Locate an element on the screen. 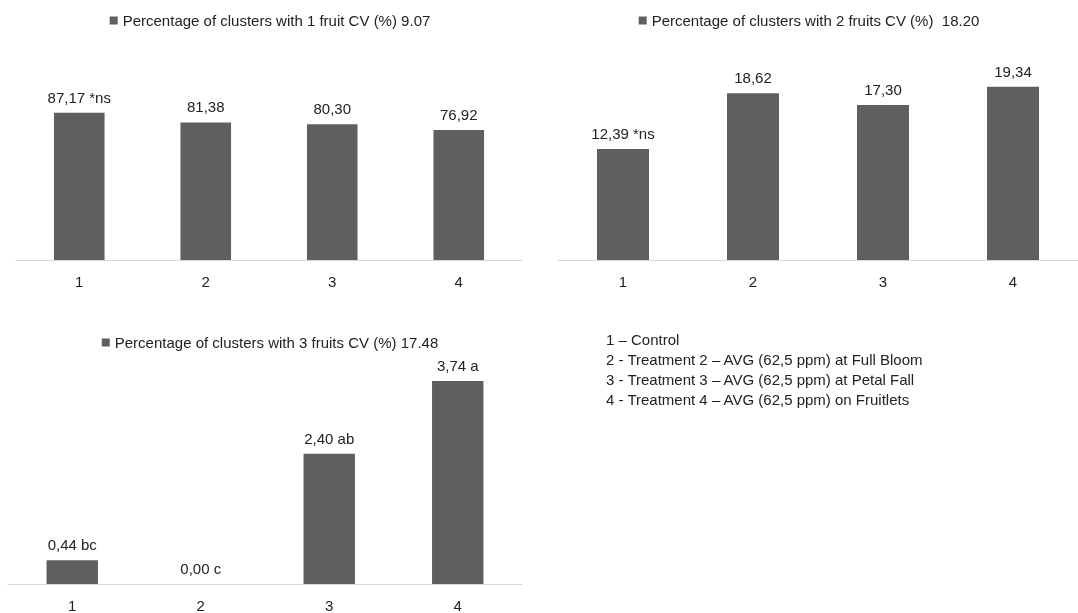 This screenshot has height=613, width=1078. text: 1 – Control is located at coordinates (643, 340).